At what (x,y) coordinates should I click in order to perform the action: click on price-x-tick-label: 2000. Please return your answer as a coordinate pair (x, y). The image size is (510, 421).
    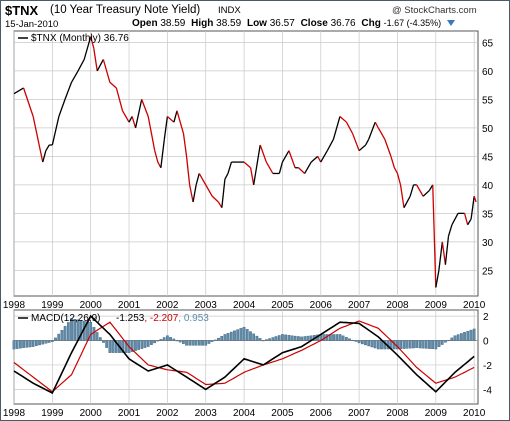
    Looking at the image, I should click on (91, 305).